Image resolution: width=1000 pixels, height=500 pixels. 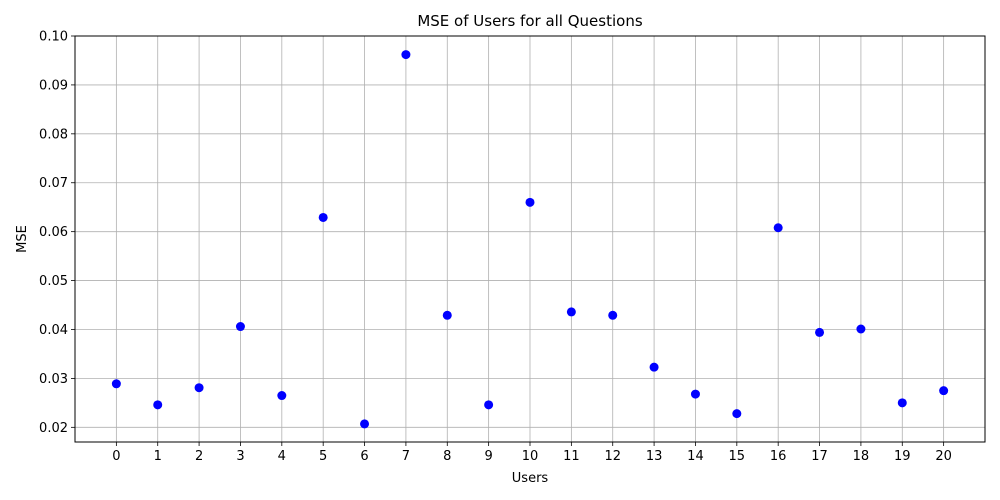 I want to click on x-tick-label: 10, so click(x=530, y=456).